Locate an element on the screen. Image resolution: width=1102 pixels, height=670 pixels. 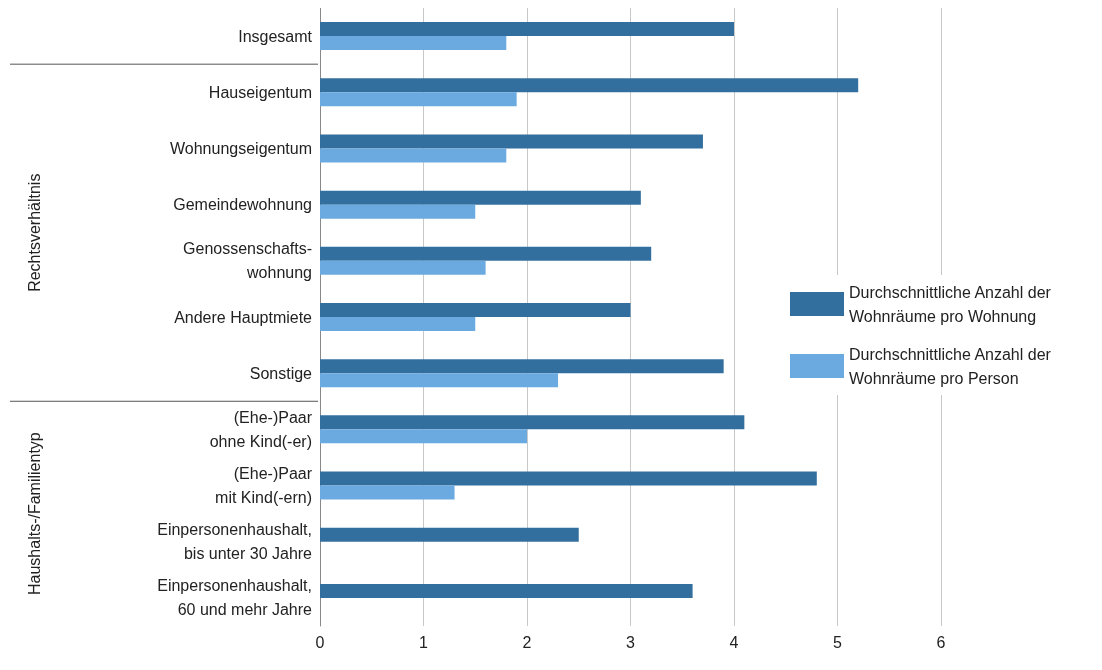
text: Rechtsverhältnis is located at coordinates (34, 232).